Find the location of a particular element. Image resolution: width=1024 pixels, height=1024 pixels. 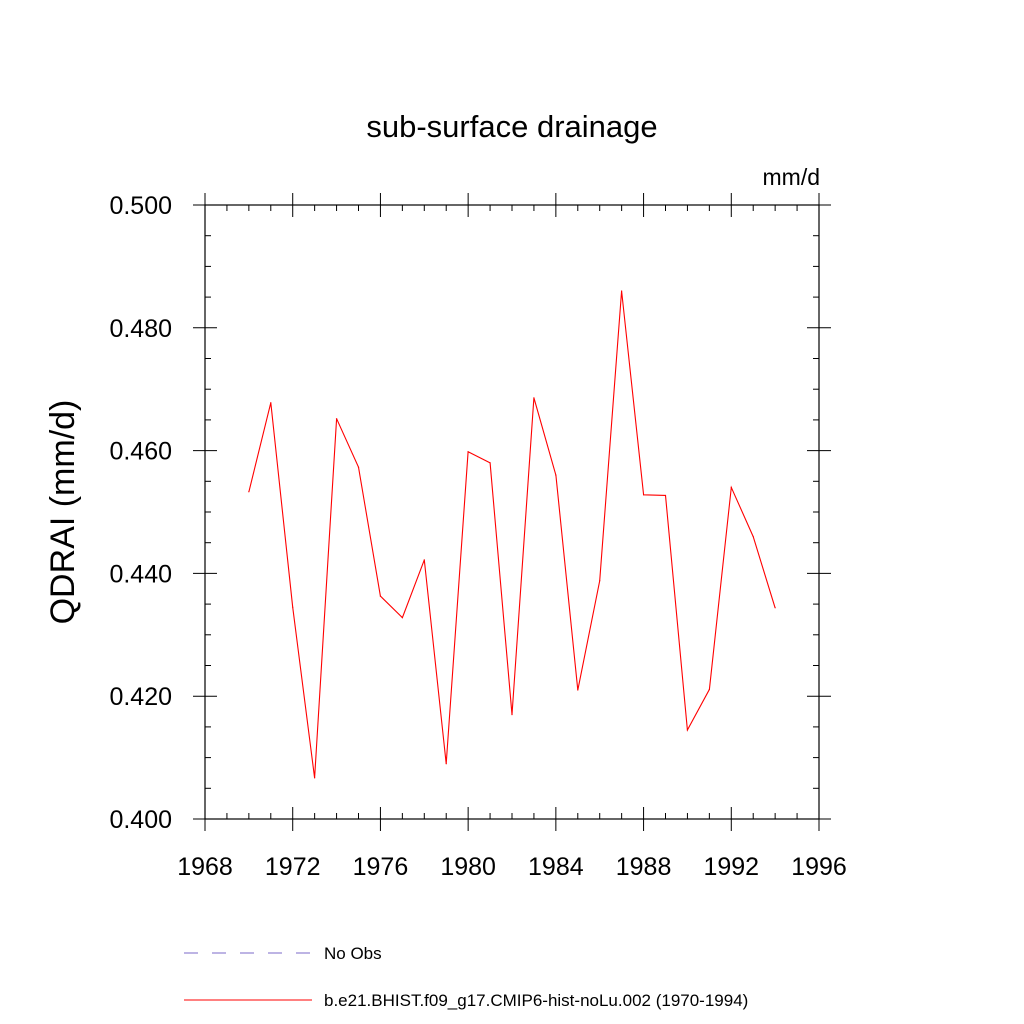

y-tick-label: 0.440 is located at coordinates (140, 574).